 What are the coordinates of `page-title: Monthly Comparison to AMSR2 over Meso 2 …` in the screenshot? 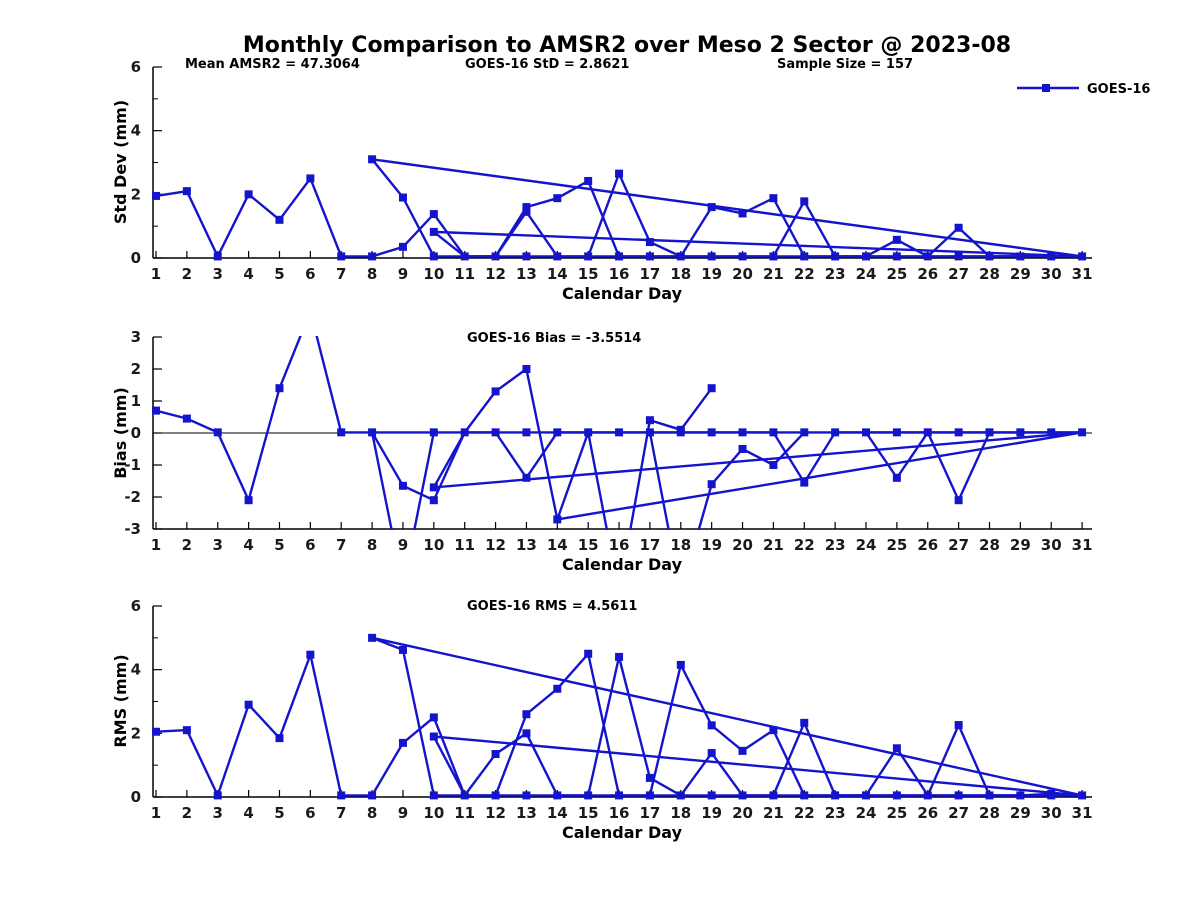 It's located at (627, 45).